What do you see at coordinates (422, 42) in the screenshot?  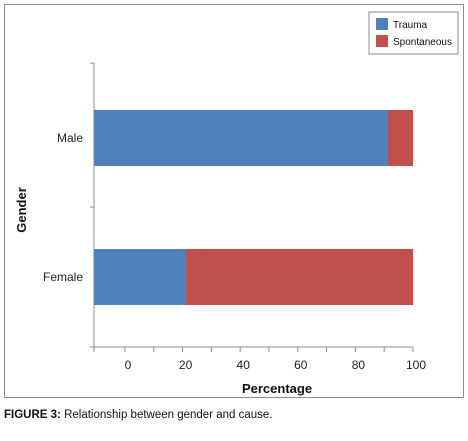 I see `legend-label-spontaneous: Spontaneous` at bounding box center [422, 42].